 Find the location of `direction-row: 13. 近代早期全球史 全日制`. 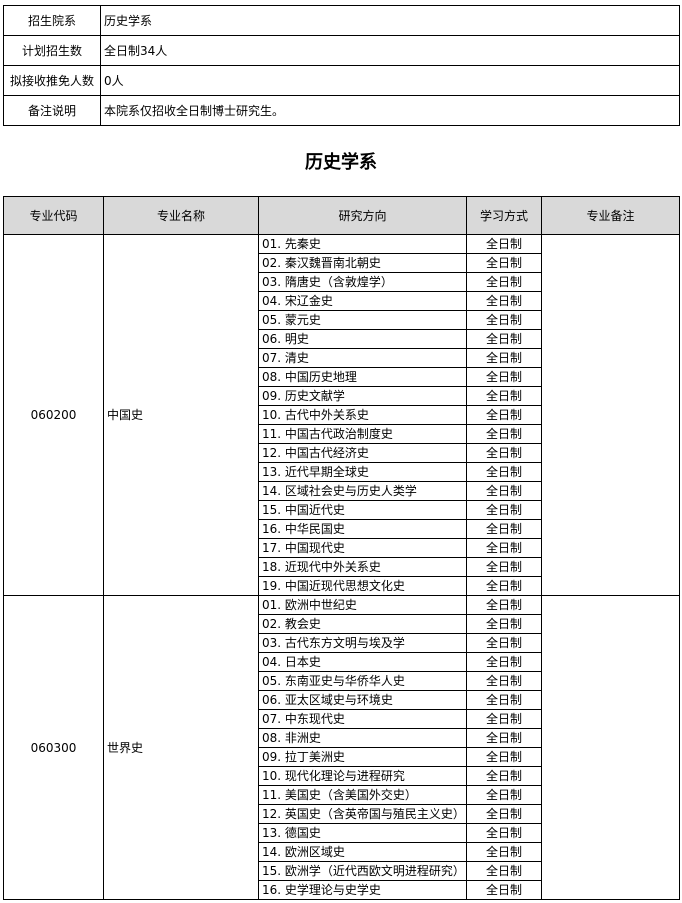

direction-row: 13. 近代早期全球史 全日制 is located at coordinates (342, 472).